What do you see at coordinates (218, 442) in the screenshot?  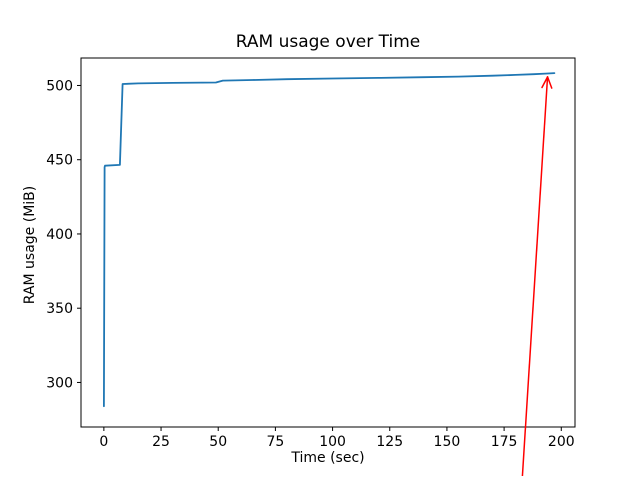 I see `x-tick-label: 50` at bounding box center [218, 442].